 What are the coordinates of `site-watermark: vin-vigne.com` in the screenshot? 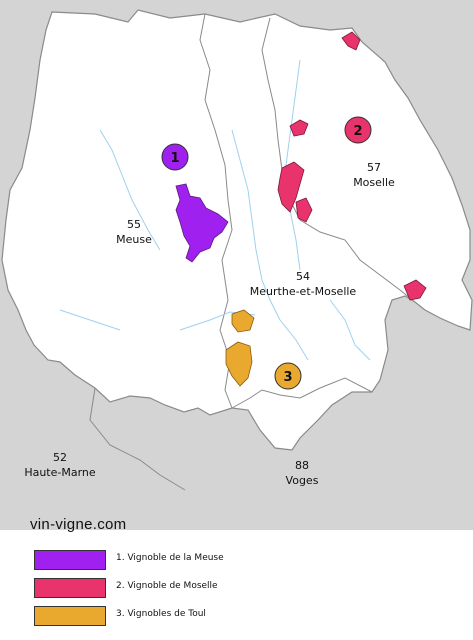 It's located at (78, 524).